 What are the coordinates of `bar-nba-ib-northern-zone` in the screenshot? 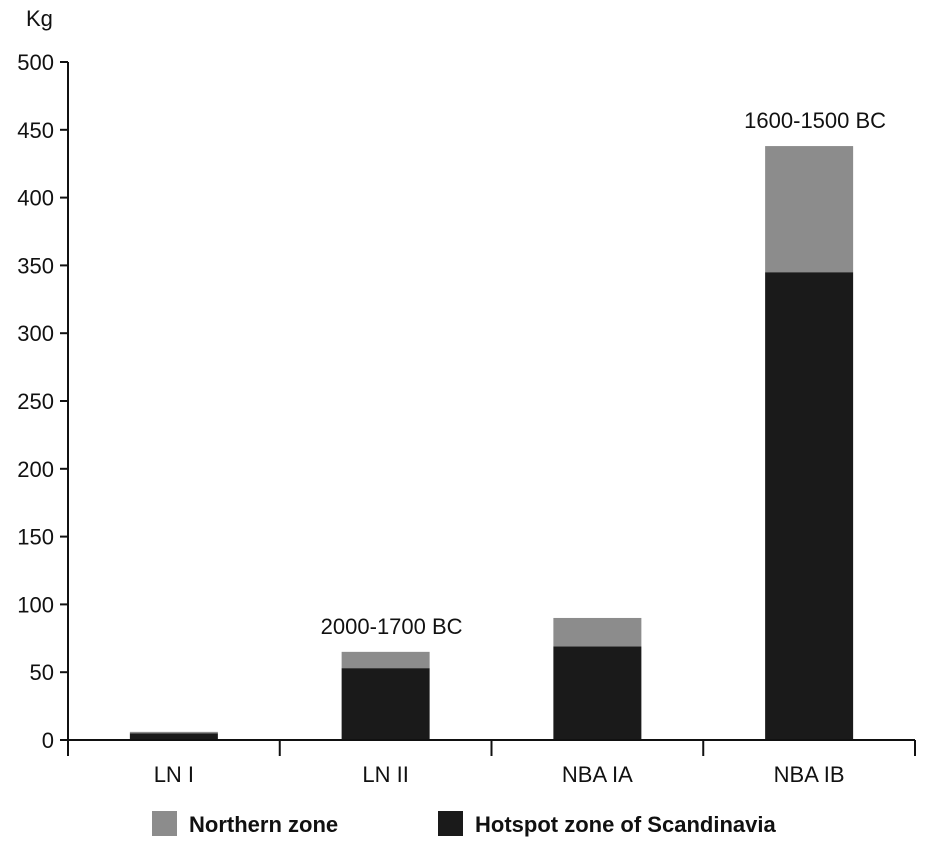 It's located at (809, 209).